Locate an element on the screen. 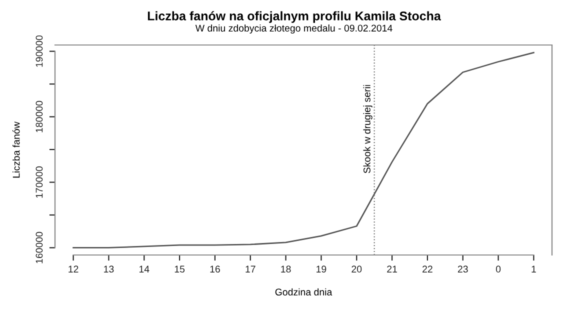  x-tick-label: 22 is located at coordinates (427, 269).